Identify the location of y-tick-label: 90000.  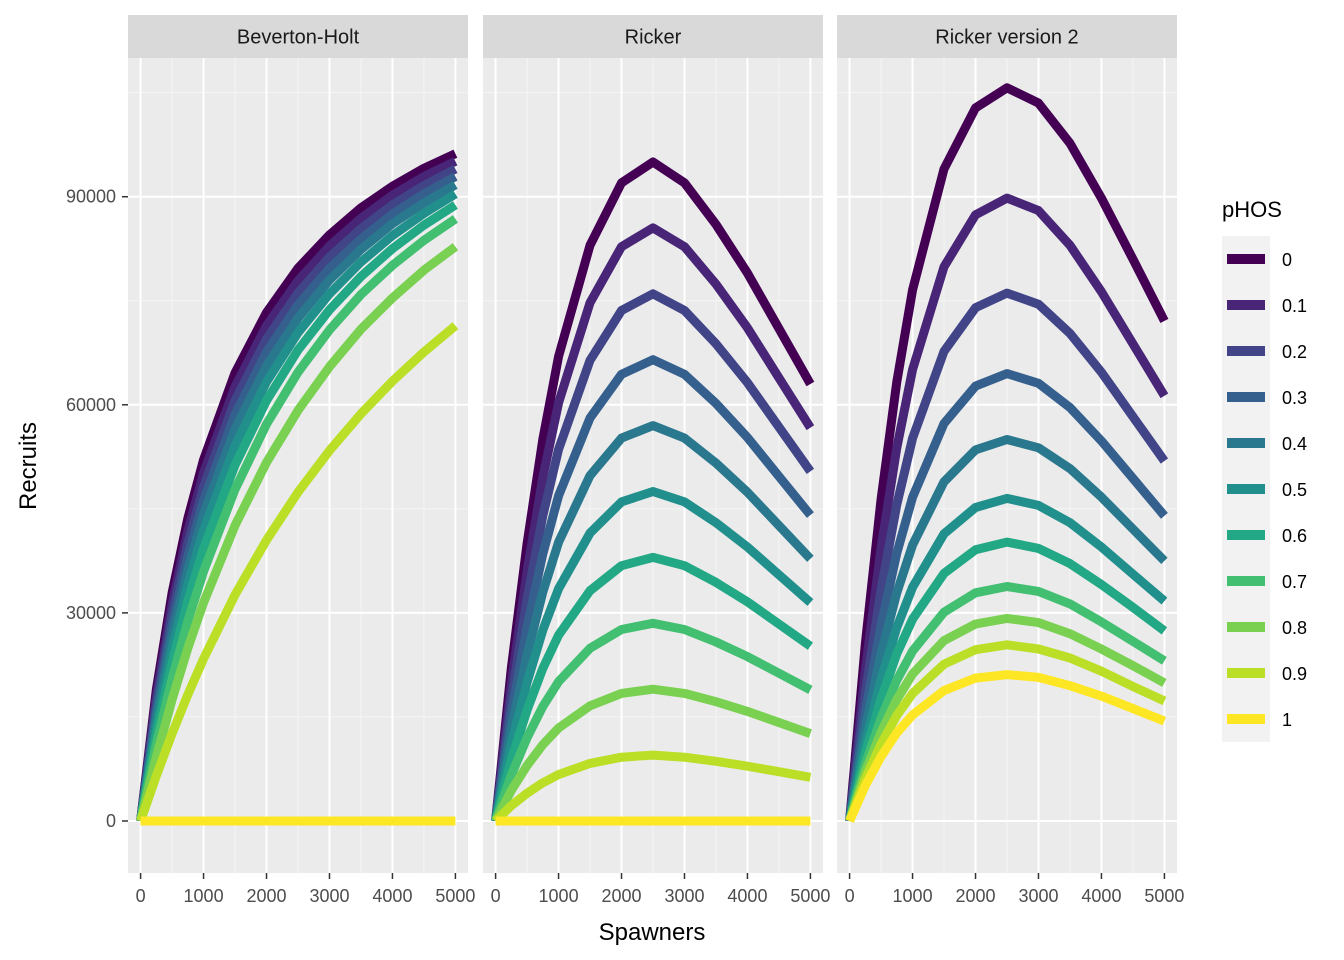
(91, 197).